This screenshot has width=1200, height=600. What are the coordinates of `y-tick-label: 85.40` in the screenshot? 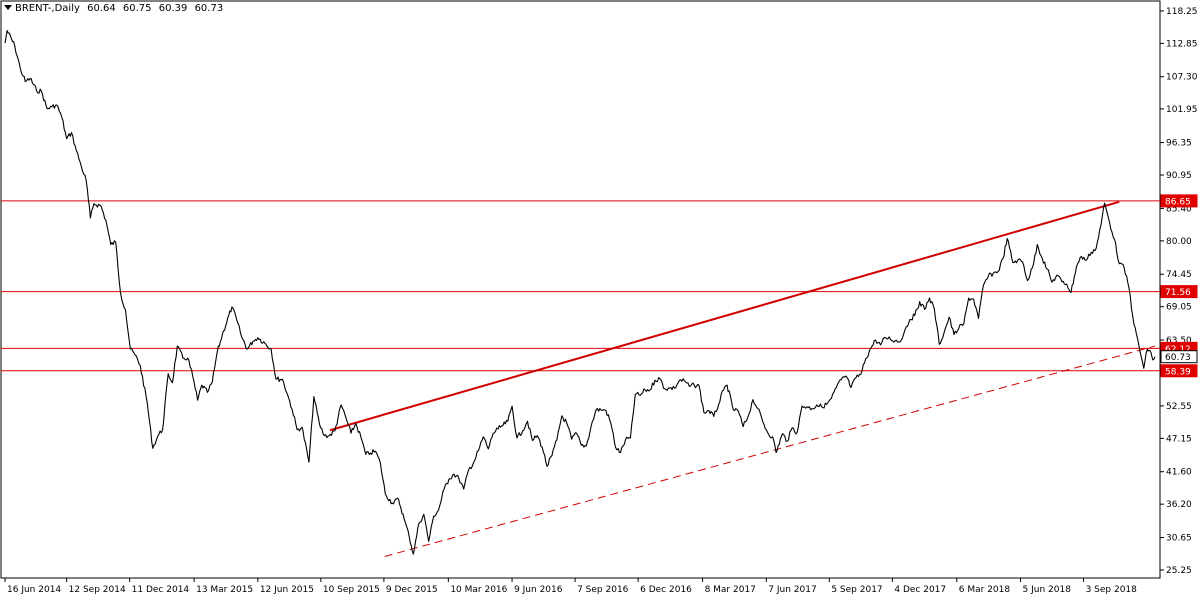 It's located at (1179, 209).